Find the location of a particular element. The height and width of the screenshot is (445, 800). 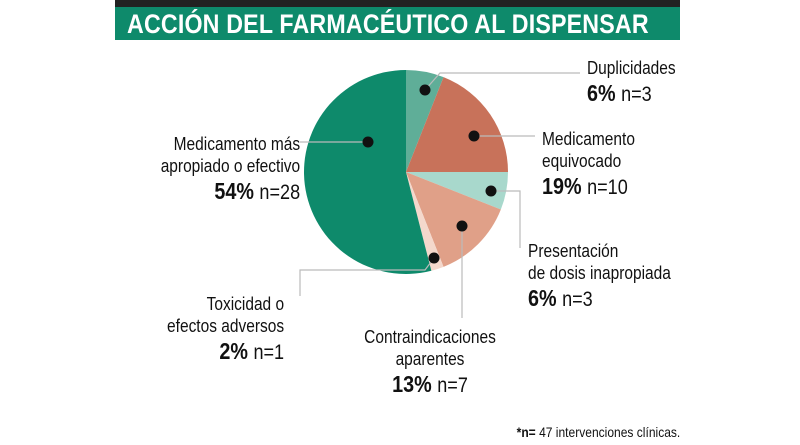

marker-dot-equivocado is located at coordinates (474, 136).